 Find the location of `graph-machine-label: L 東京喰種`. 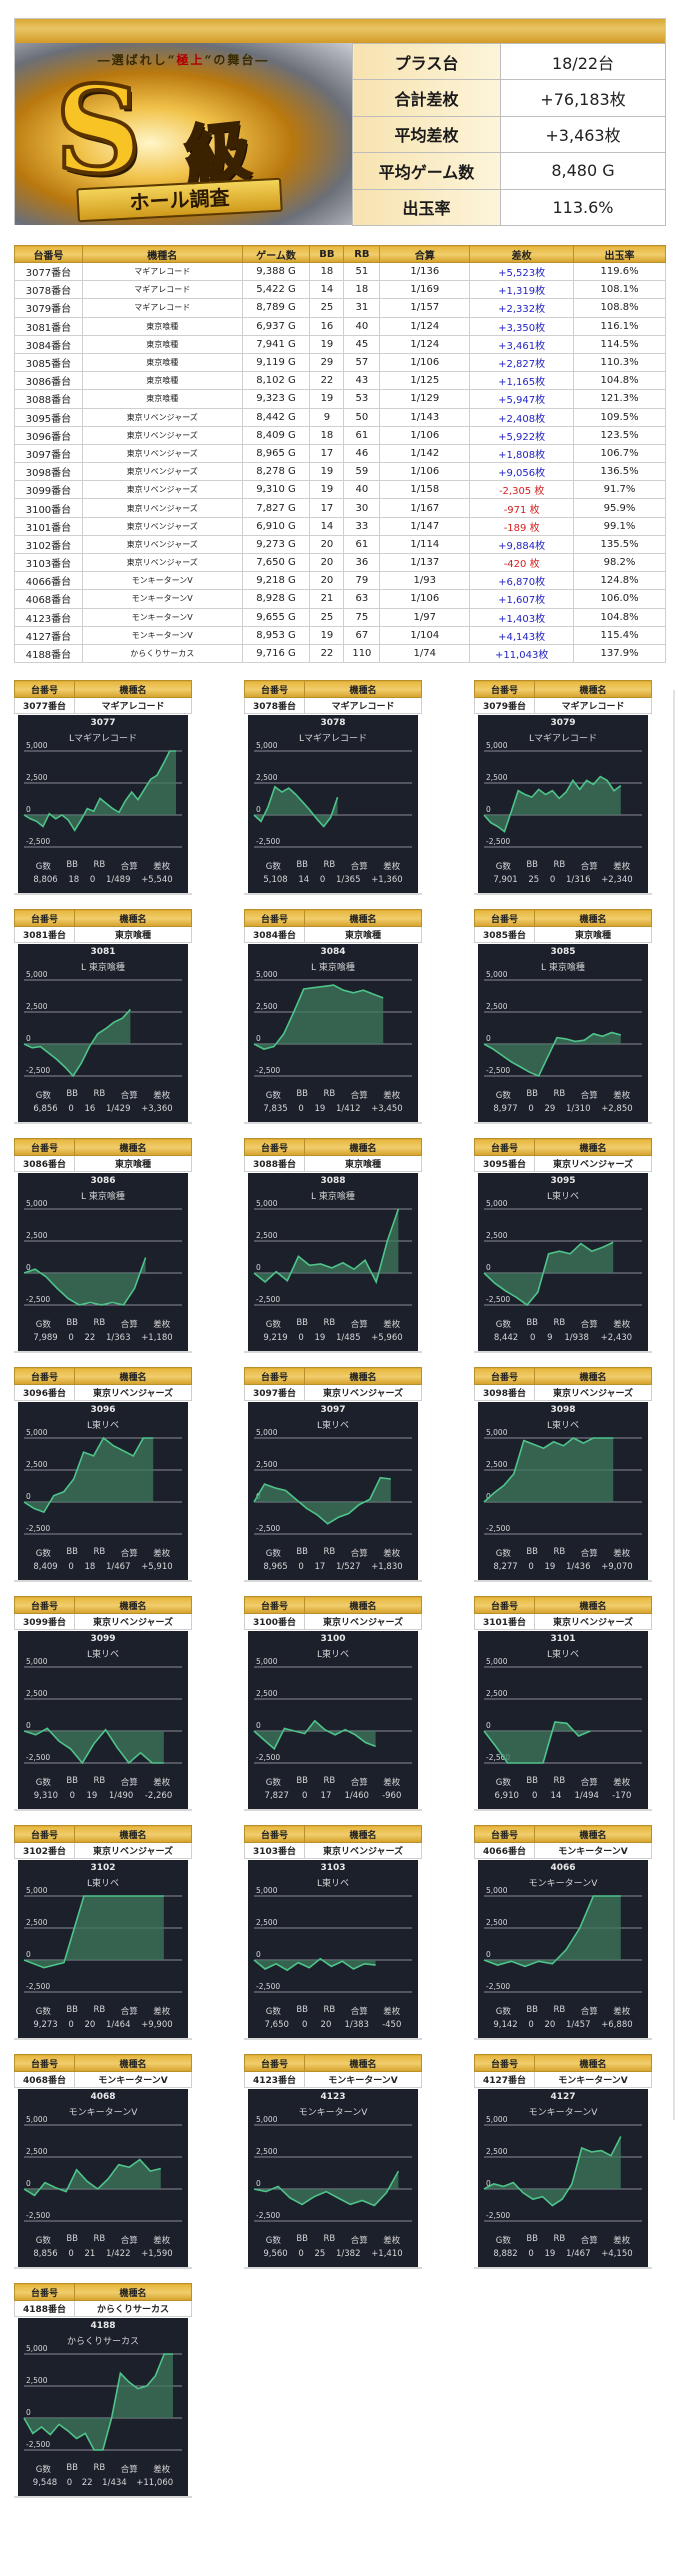

graph-machine-label: L 東京喰種 is located at coordinates (333, 1197).